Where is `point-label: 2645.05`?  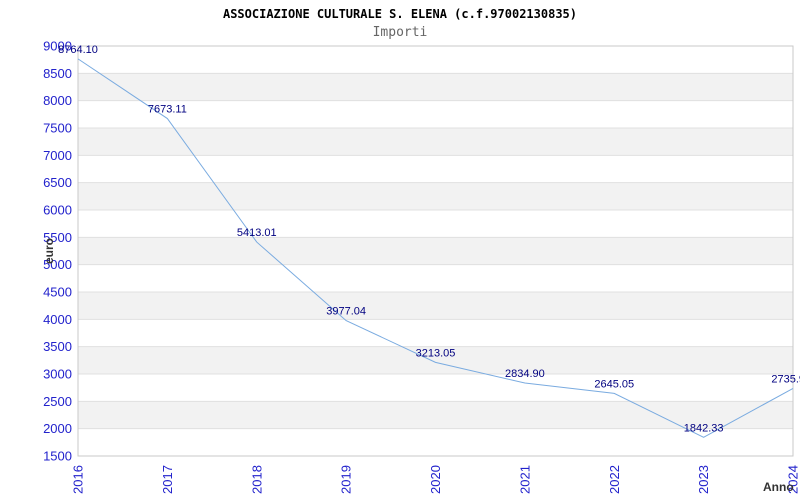
point-label: 2645.05 is located at coordinates (614, 384).